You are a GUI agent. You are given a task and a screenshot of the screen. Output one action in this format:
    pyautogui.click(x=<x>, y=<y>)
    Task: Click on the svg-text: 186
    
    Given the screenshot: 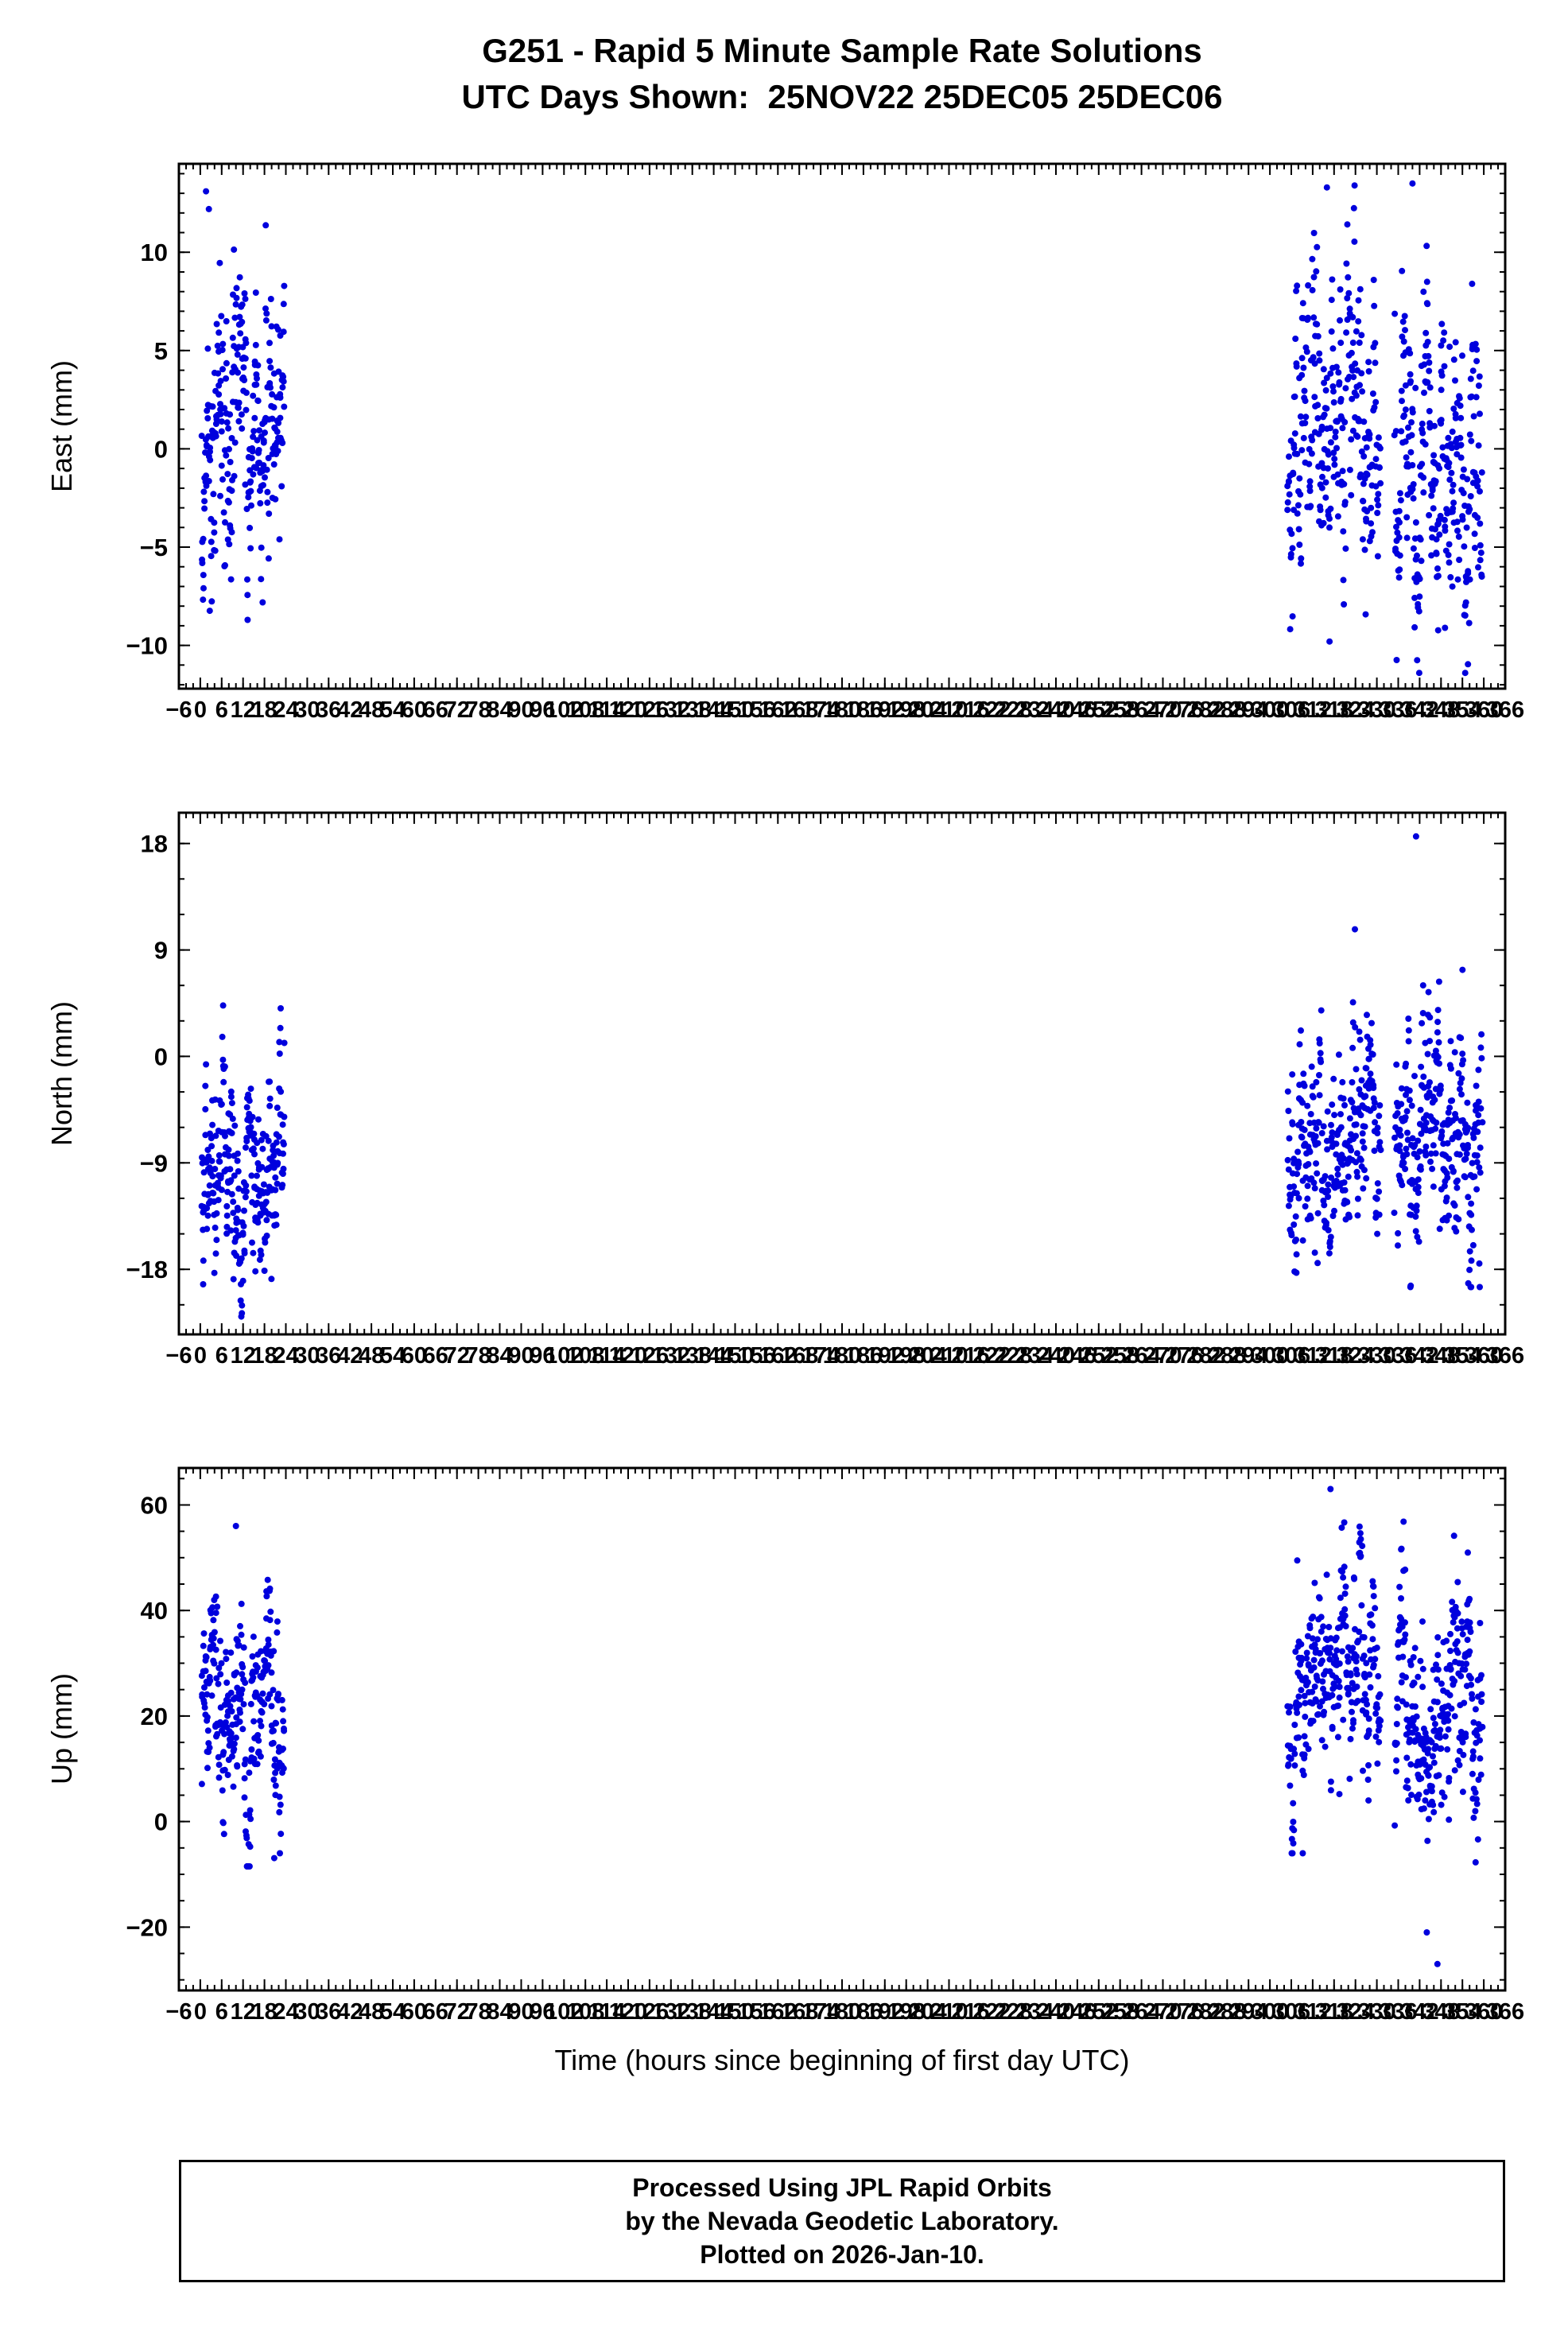 What is the action you would take?
    pyautogui.click(x=863, y=1356)
    